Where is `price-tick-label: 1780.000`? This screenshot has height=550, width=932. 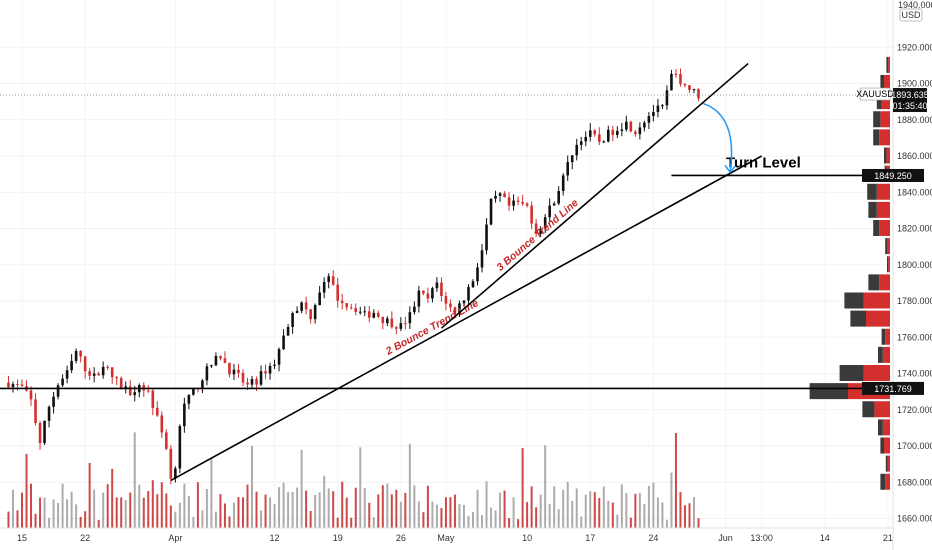
price-tick-label: 1780.000 is located at coordinates (914, 301).